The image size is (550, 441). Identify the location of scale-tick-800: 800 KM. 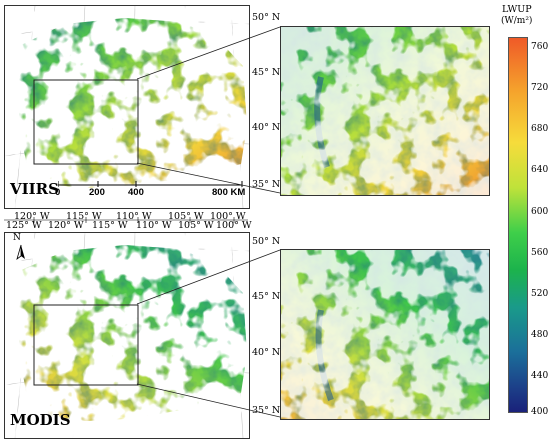
(229, 192).